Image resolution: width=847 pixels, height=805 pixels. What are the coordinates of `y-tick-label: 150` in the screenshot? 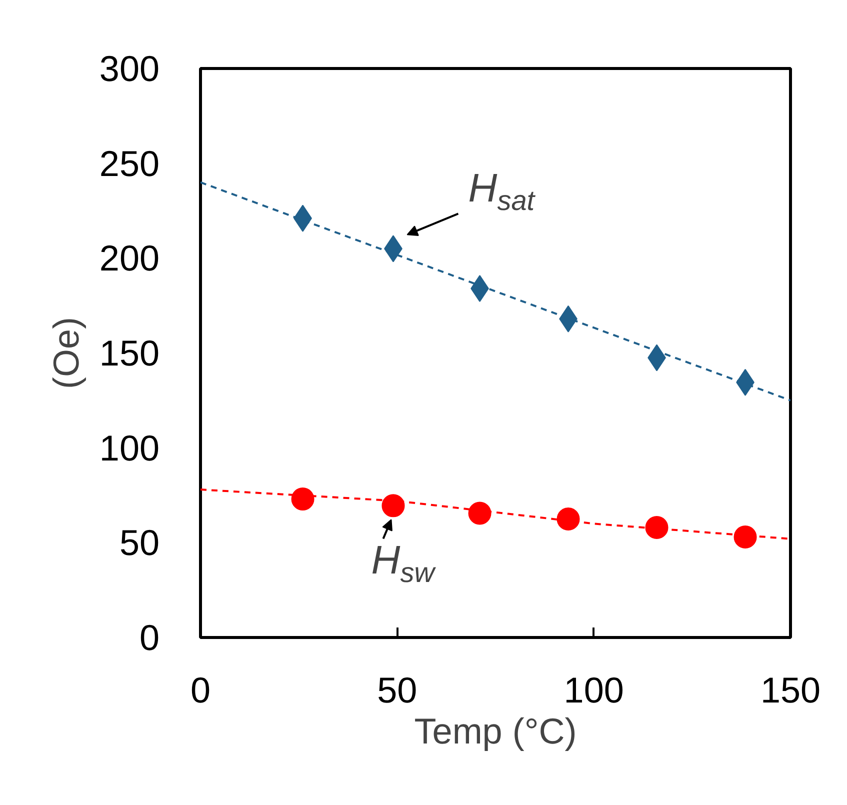 It's located at (129, 353).